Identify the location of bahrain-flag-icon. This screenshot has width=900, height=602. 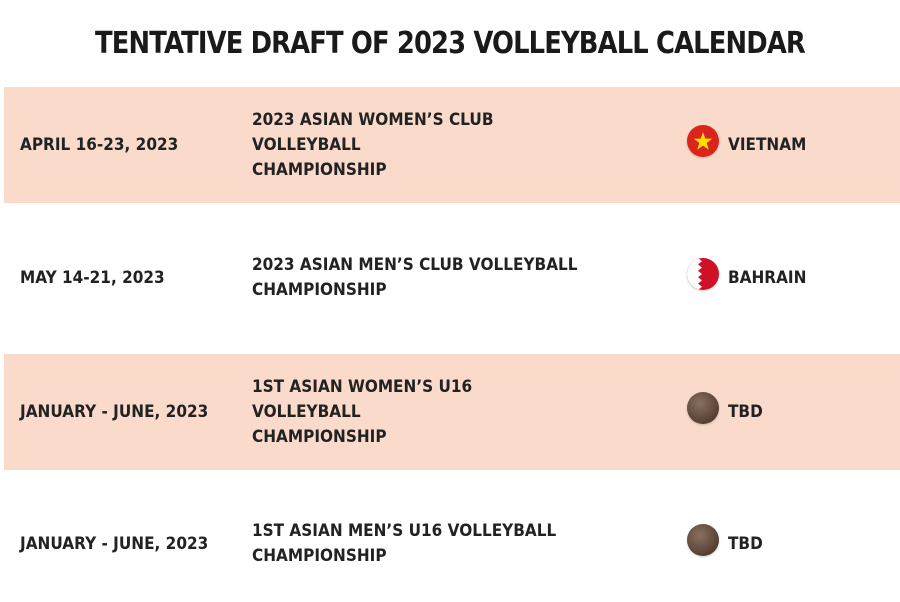
(703, 274).